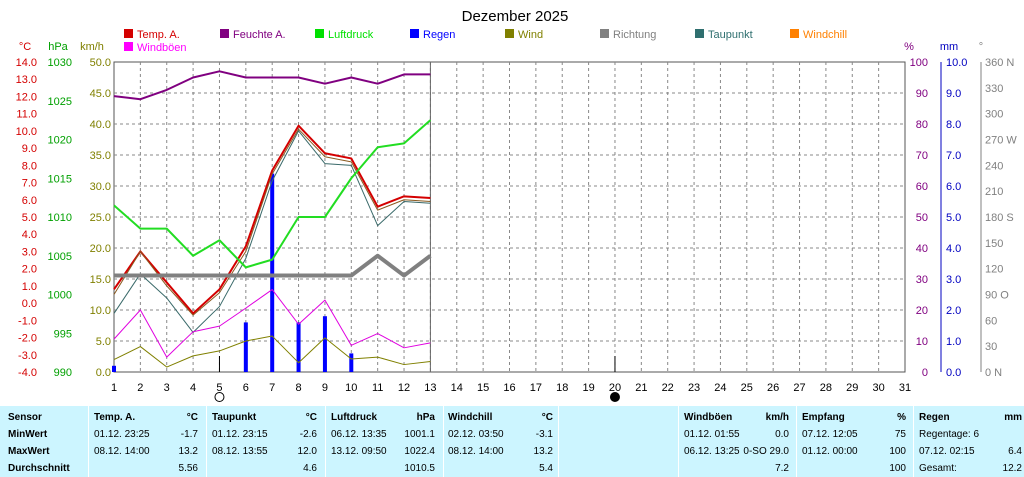  Describe the element at coordinates (307, 451) in the screenshot. I see `stats-dewpoint-max-value: 12.0` at that location.